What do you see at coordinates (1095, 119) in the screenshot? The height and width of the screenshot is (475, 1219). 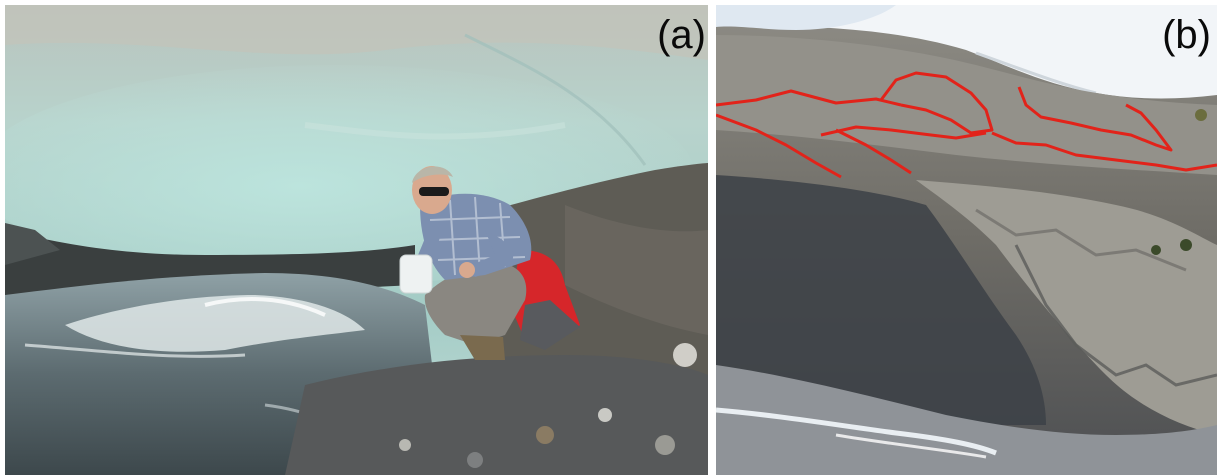 I see `red-outline-right` at bounding box center [1095, 119].